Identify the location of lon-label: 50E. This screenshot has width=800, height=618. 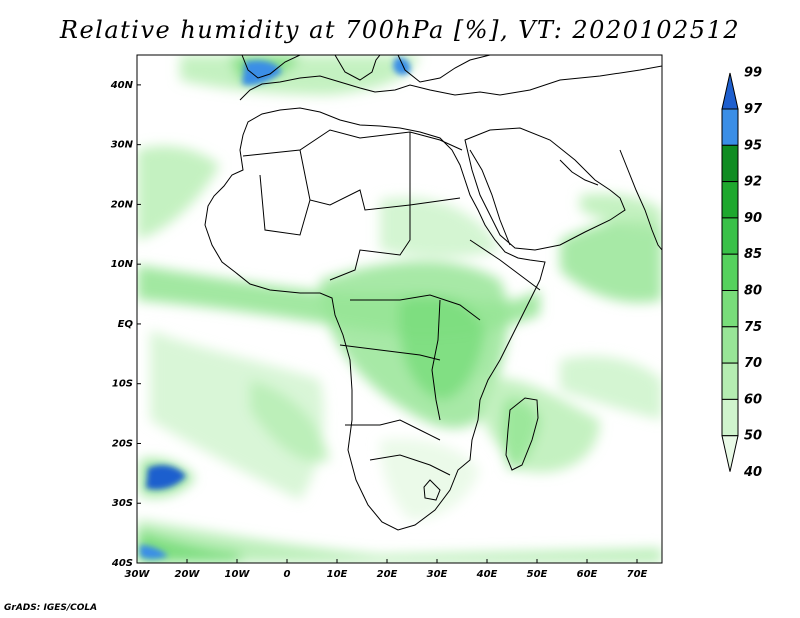
(537, 574).